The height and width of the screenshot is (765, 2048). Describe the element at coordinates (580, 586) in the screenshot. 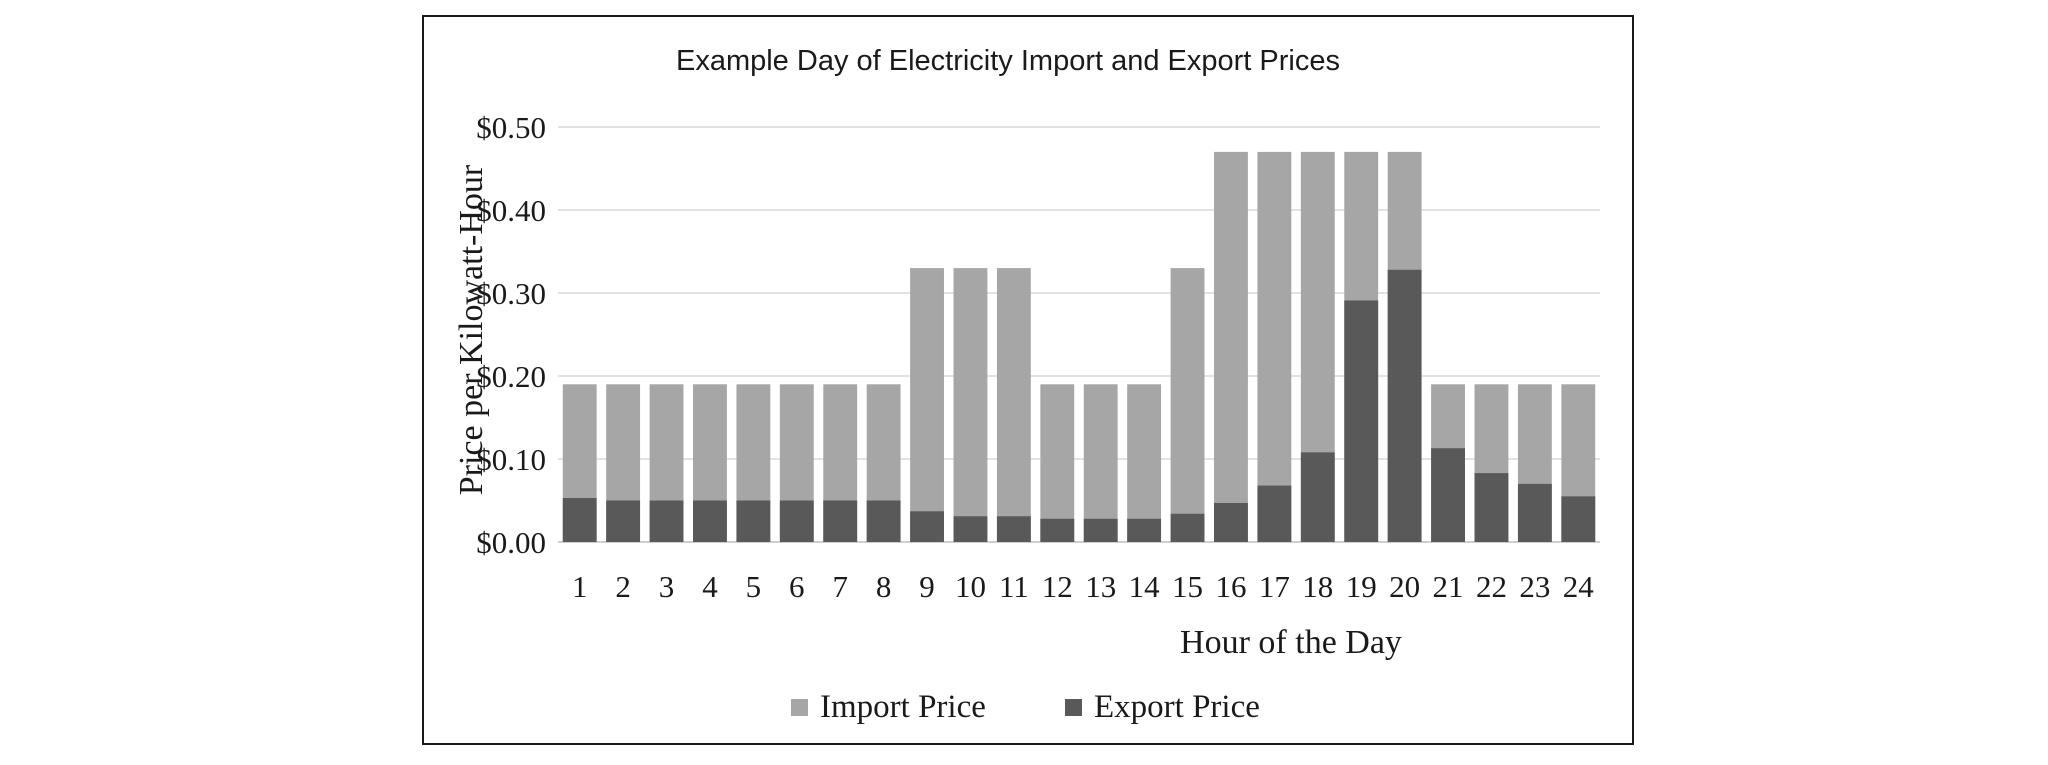

I see `x-tick-label: 1` at that location.